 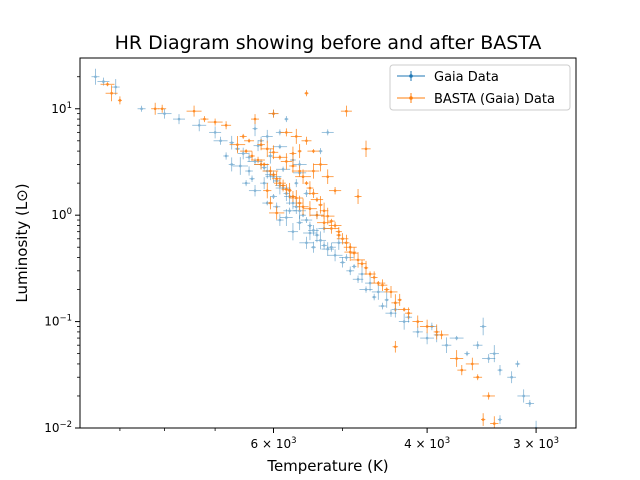 I want to click on legend-label: BASTA (Gaia) Data, so click(x=494, y=99).